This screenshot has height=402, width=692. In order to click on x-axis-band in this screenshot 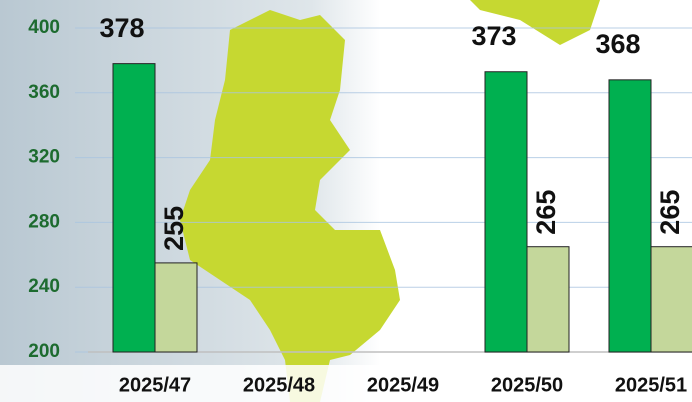, I will do `click(346, 383)`.